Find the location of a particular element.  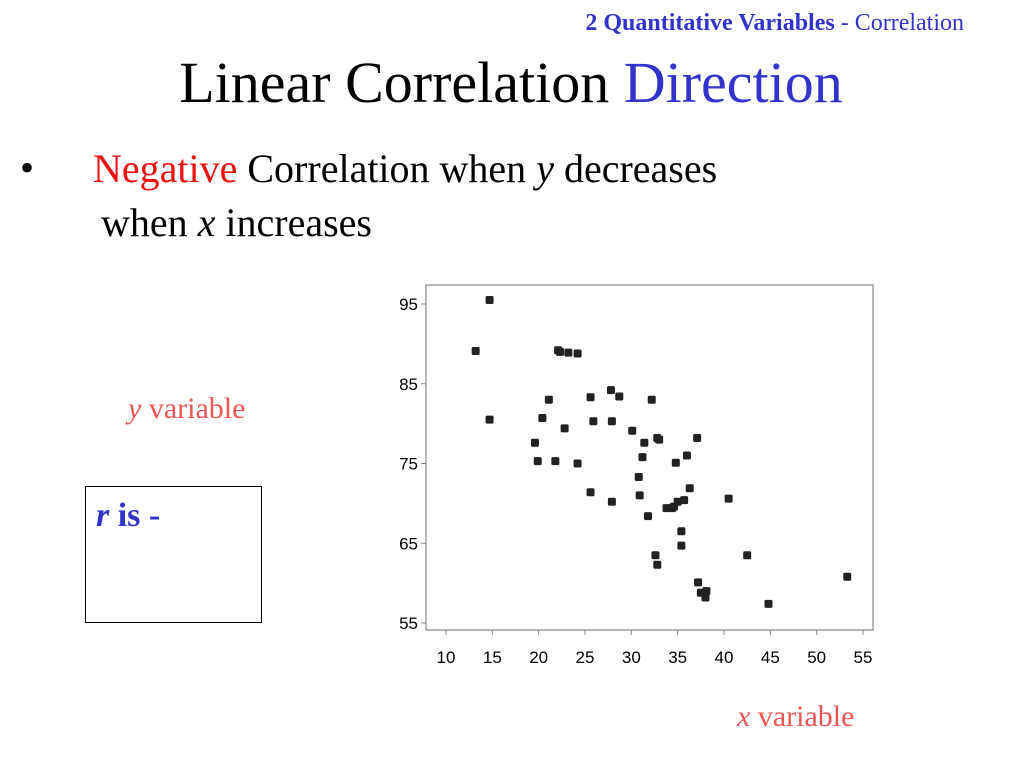

r-symbol: r is located at coordinates (103, 515).